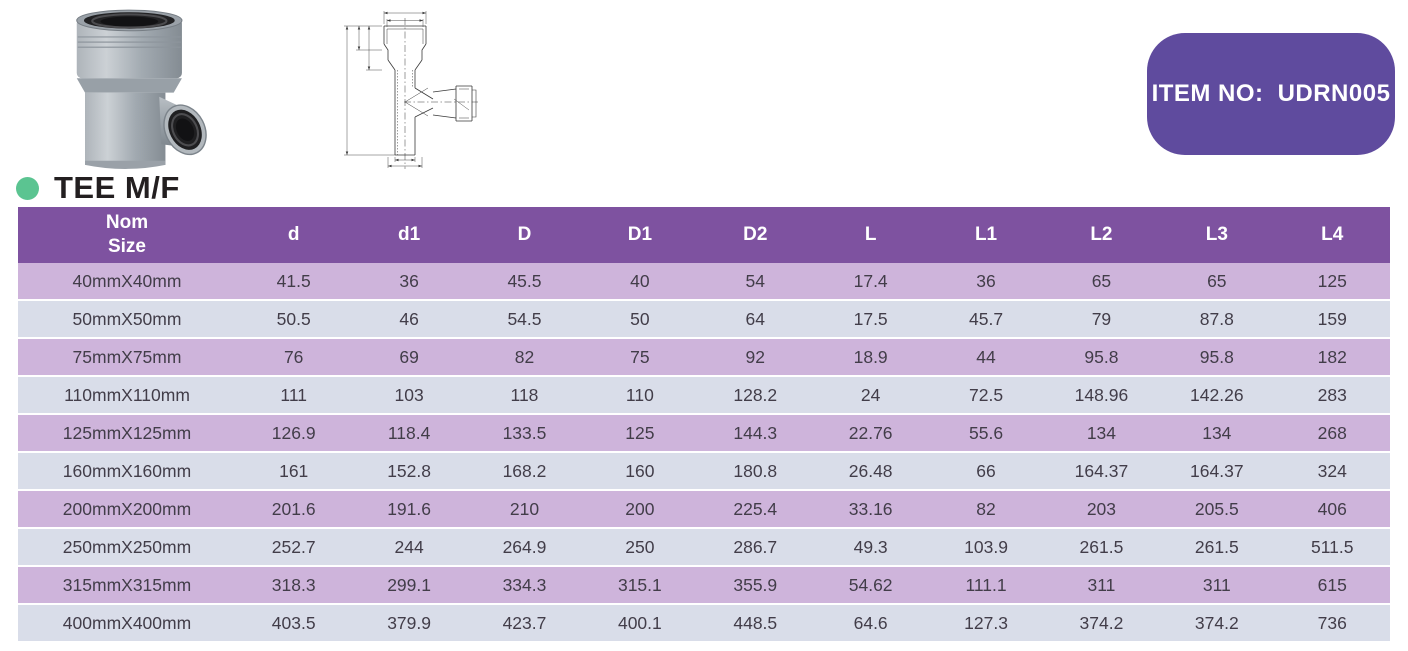 The width and height of the screenshot is (1408, 651). What do you see at coordinates (870, 395) in the screenshot?
I see `dim-cell-L: 24` at bounding box center [870, 395].